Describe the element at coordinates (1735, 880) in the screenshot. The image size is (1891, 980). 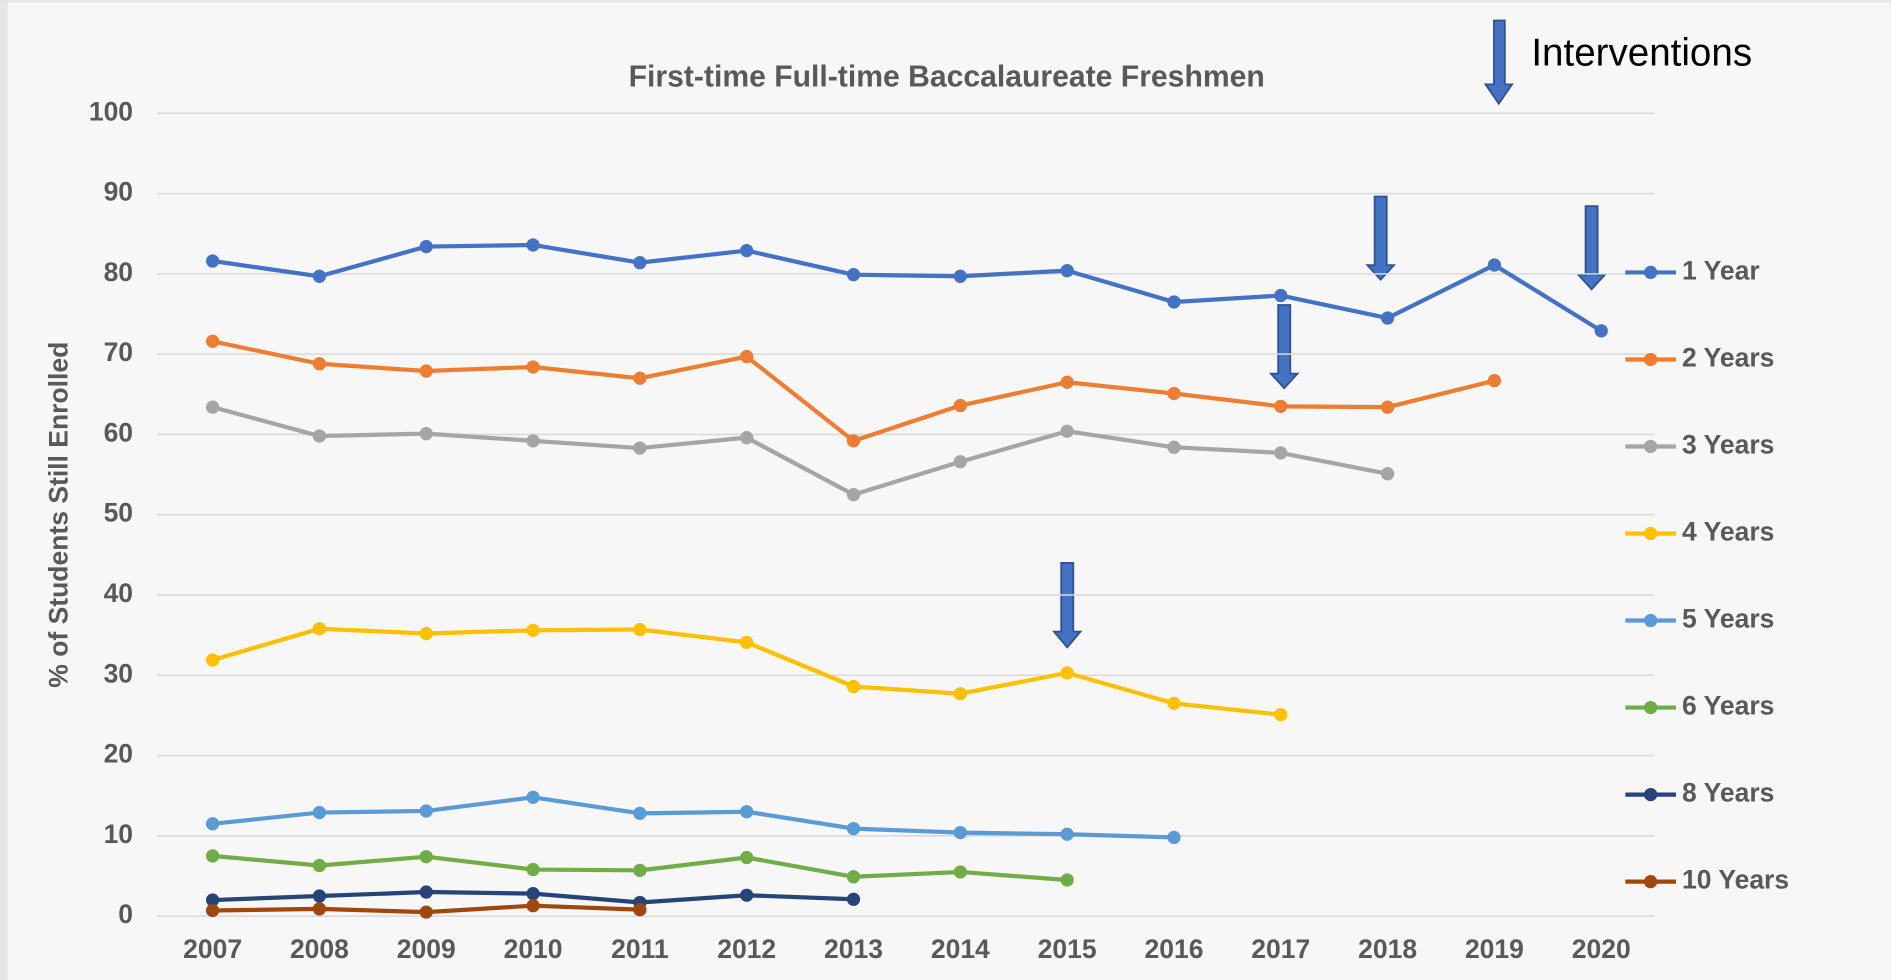
I see `legend-label: 10 Years` at that location.